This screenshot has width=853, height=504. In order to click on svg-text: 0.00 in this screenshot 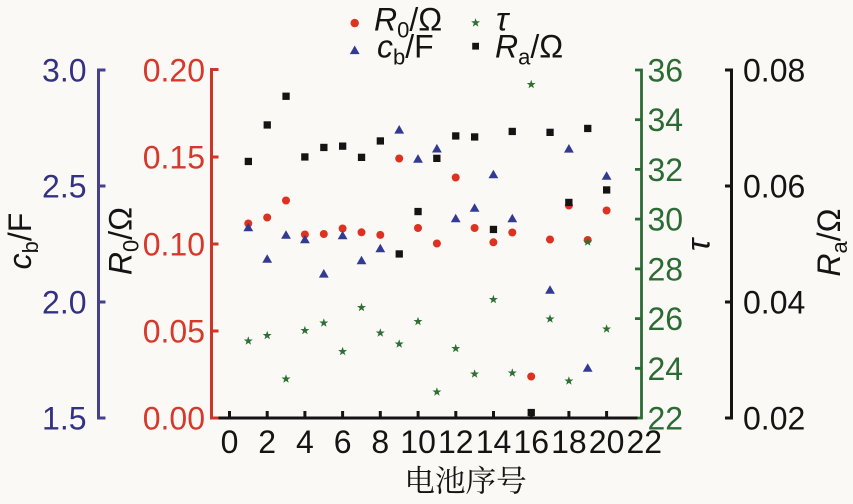, I will do `click(174, 419)`.